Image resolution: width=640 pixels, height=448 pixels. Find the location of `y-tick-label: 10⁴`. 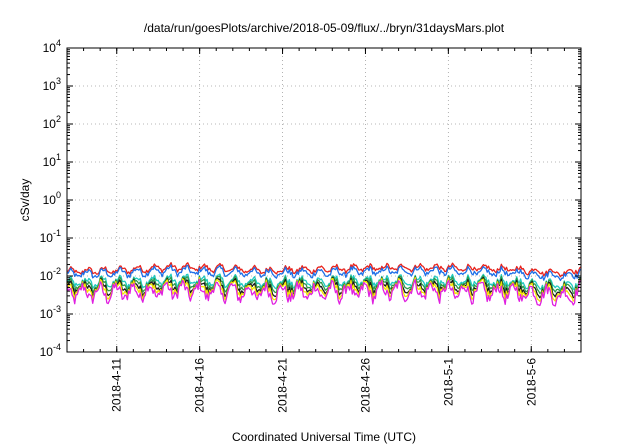

y-tick-label: 10⁴ is located at coordinates (52, 46).